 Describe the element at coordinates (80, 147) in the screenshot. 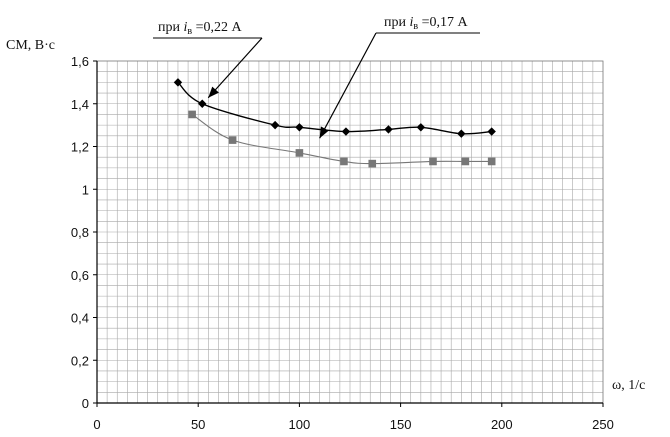

I see `y-tick-label: 1,2` at that location.